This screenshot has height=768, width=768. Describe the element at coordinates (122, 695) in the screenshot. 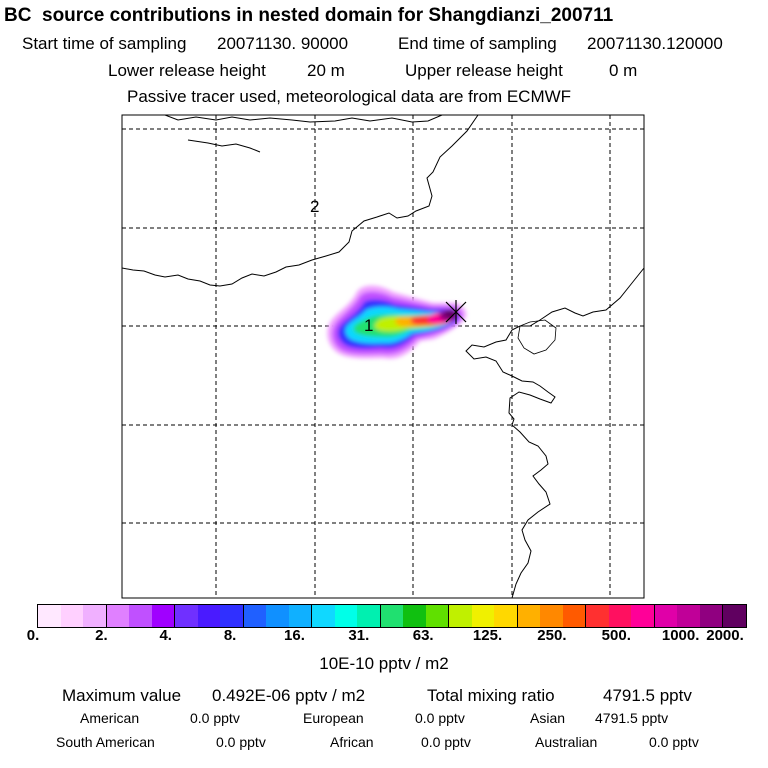

I see `max-value-label: Maximum value` at that location.